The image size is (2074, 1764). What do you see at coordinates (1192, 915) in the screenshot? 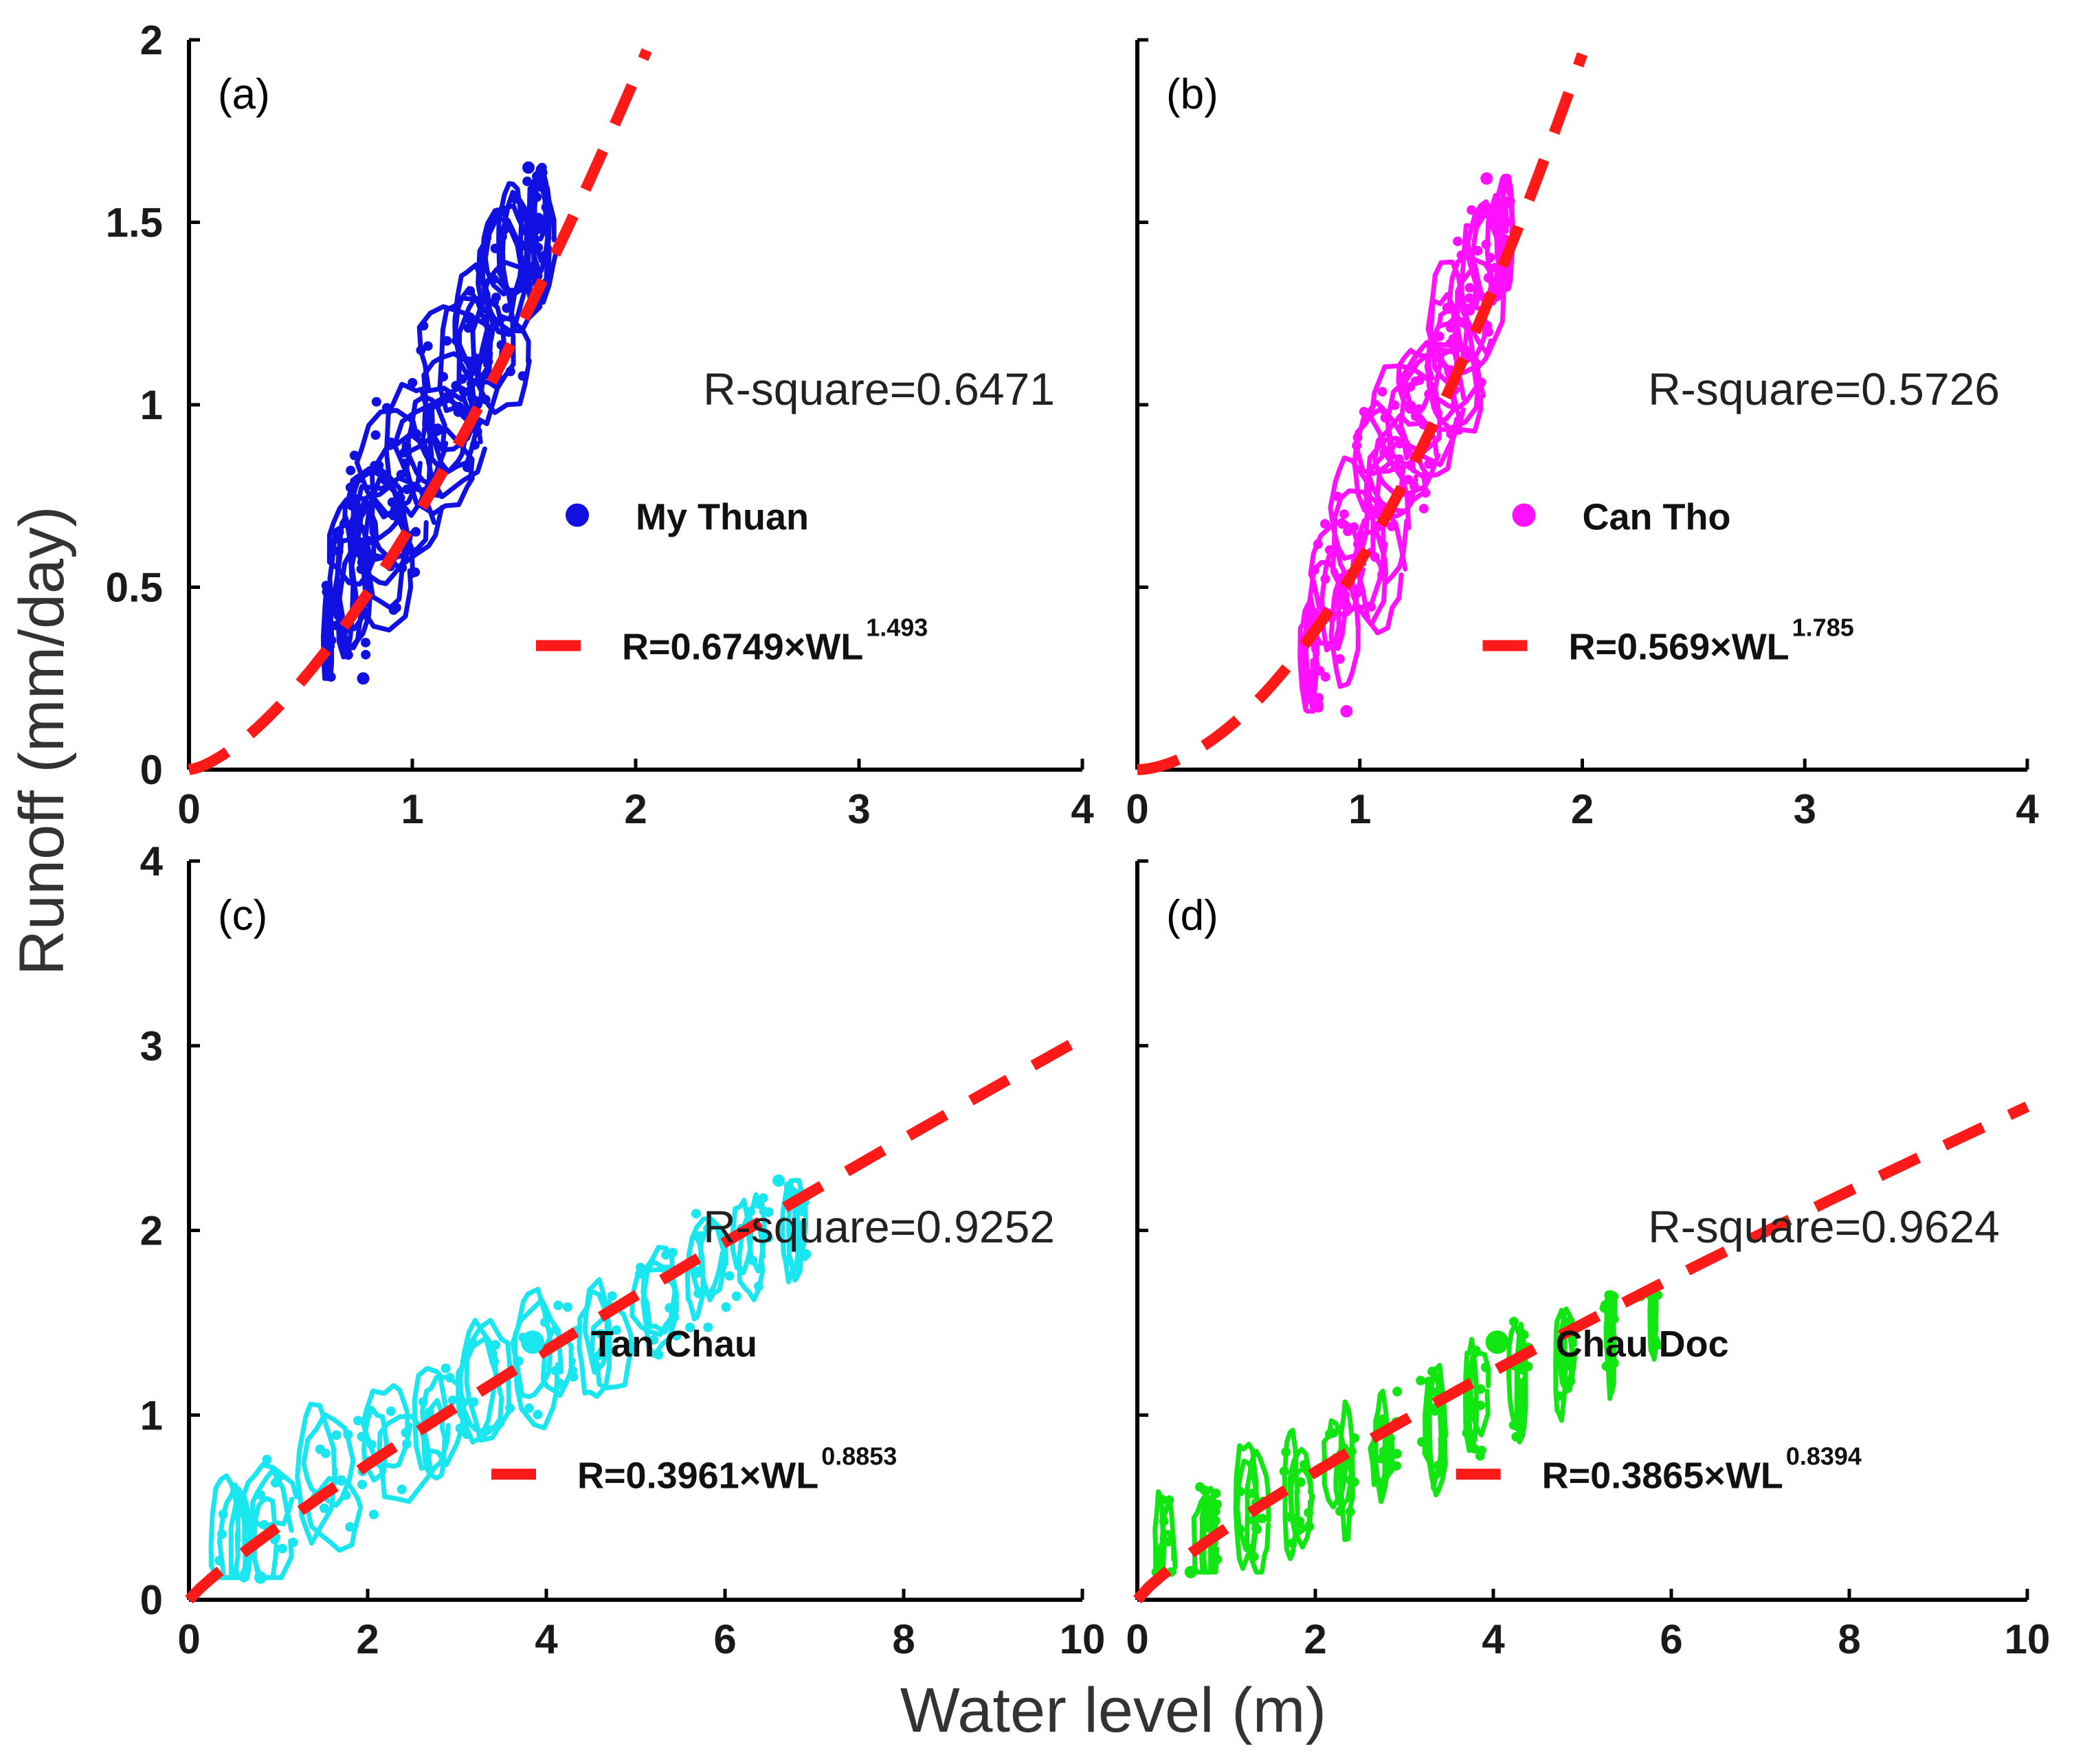
I see `panel-label: (d)` at bounding box center [1192, 915].